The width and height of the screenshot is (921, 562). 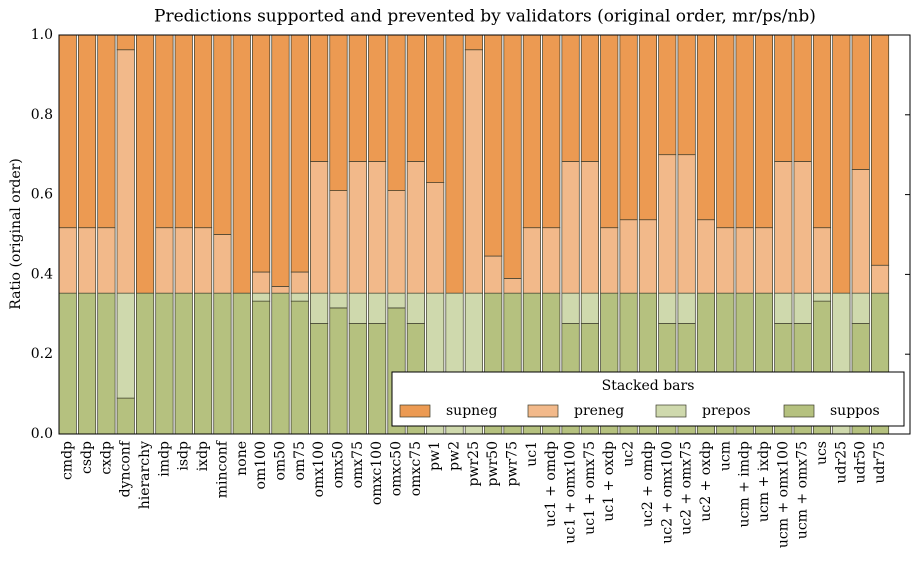 I want to click on x-tick-label: ucs, so click(x=822, y=453).